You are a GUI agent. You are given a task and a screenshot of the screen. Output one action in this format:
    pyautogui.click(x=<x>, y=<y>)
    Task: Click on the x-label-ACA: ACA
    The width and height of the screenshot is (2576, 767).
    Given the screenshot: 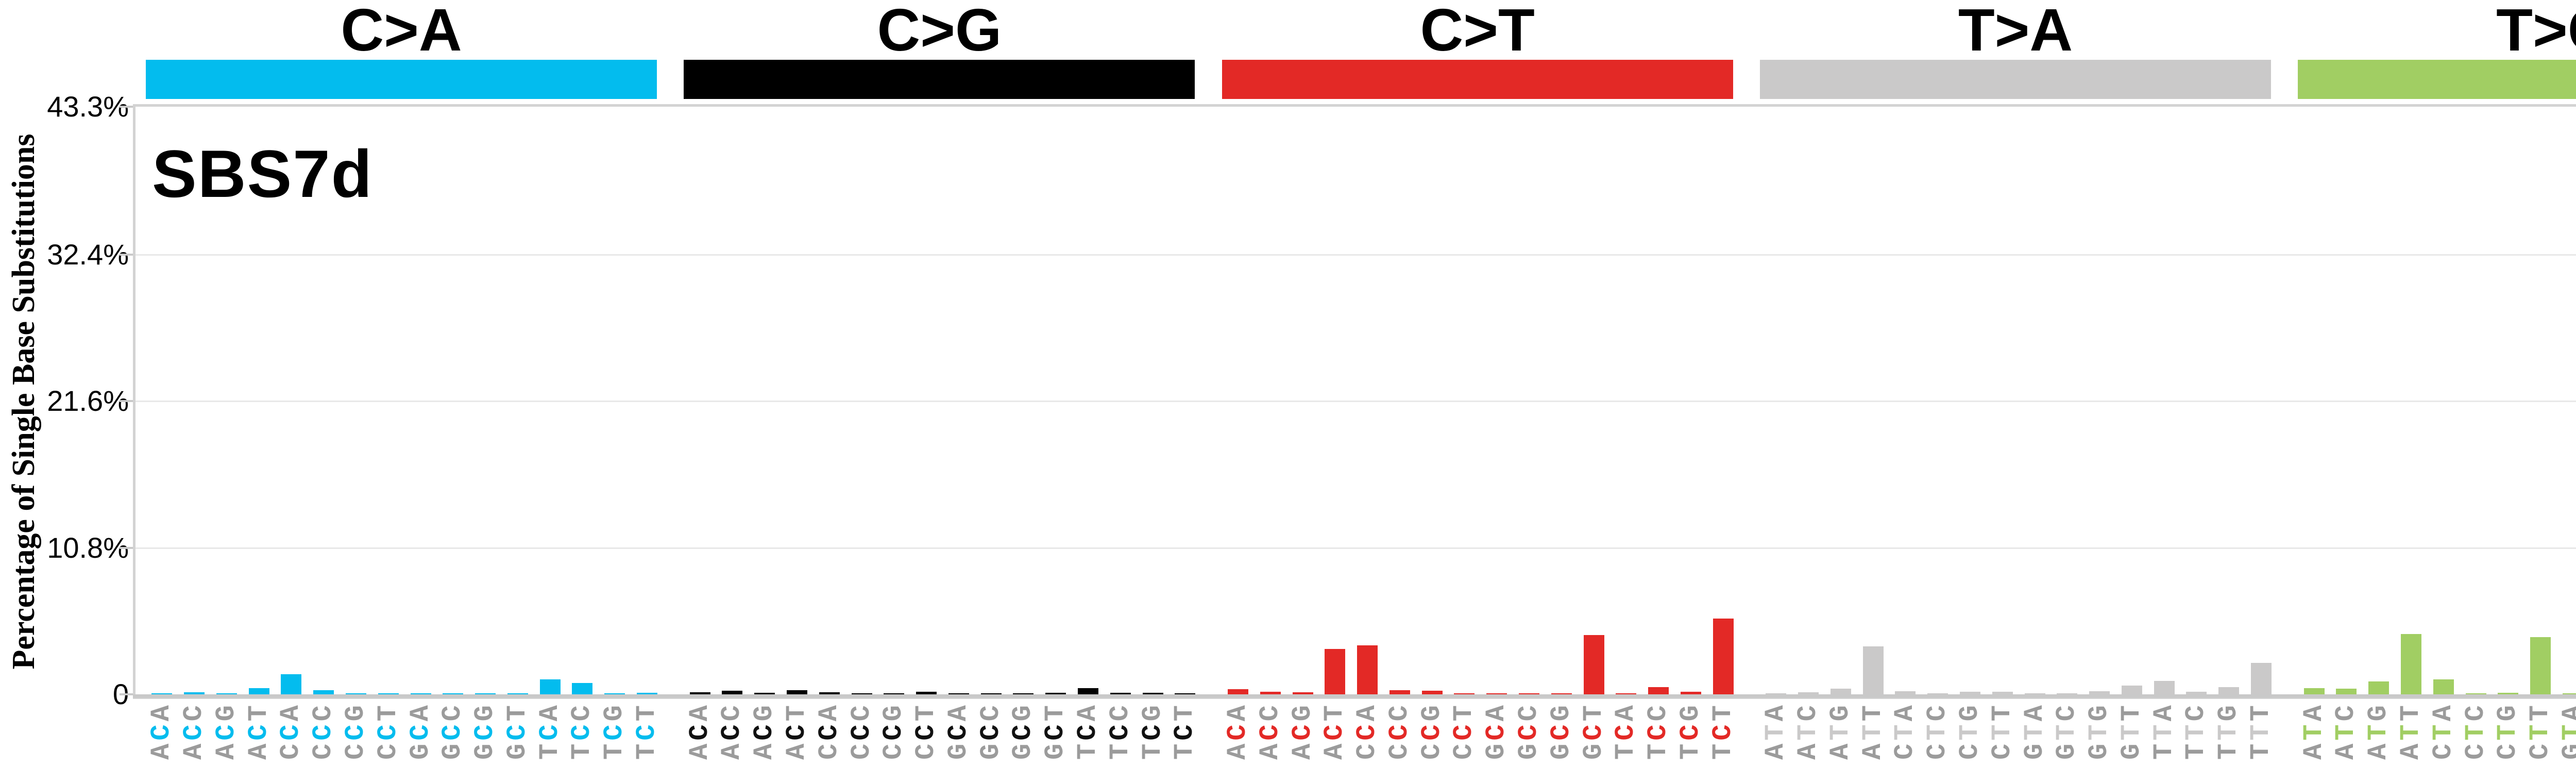 What is the action you would take?
    pyautogui.click(x=161, y=729)
    